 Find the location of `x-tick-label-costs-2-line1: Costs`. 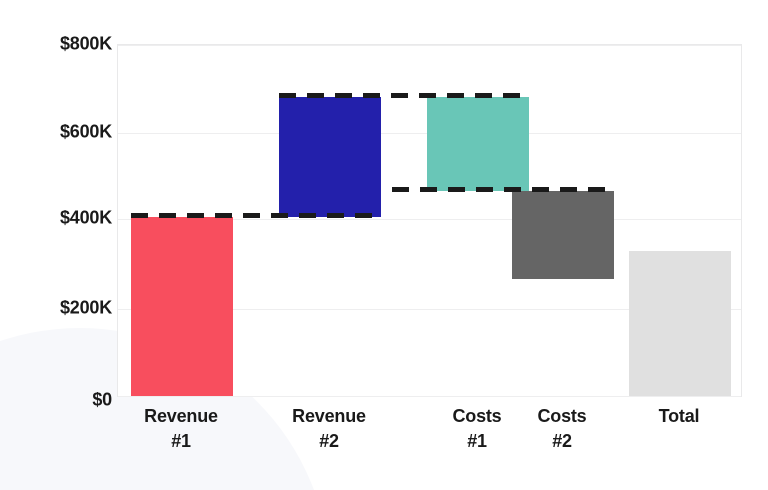

x-tick-label-costs-2-line1: Costs is located at coordinates (562, 416).